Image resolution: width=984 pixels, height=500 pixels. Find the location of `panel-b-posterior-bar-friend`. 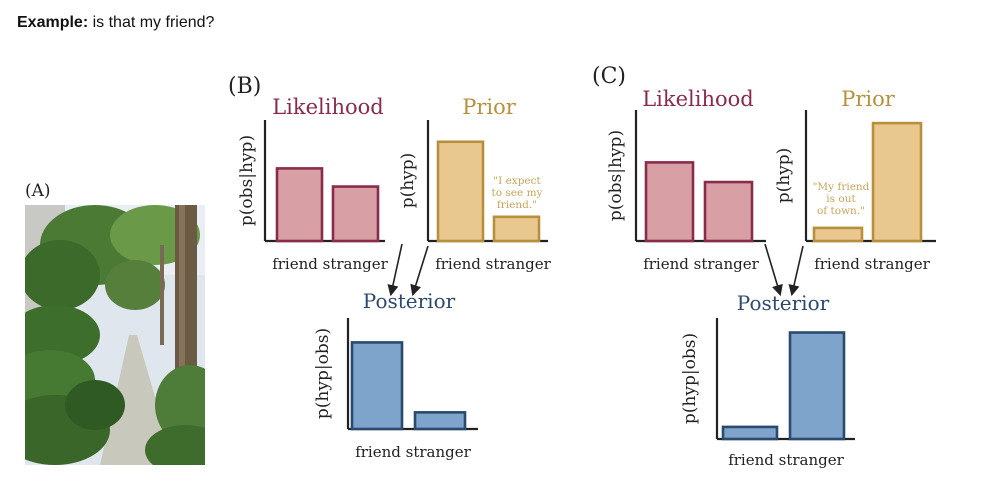

panel-b-posterior-bar-friend is located at coordinates (377, 386).